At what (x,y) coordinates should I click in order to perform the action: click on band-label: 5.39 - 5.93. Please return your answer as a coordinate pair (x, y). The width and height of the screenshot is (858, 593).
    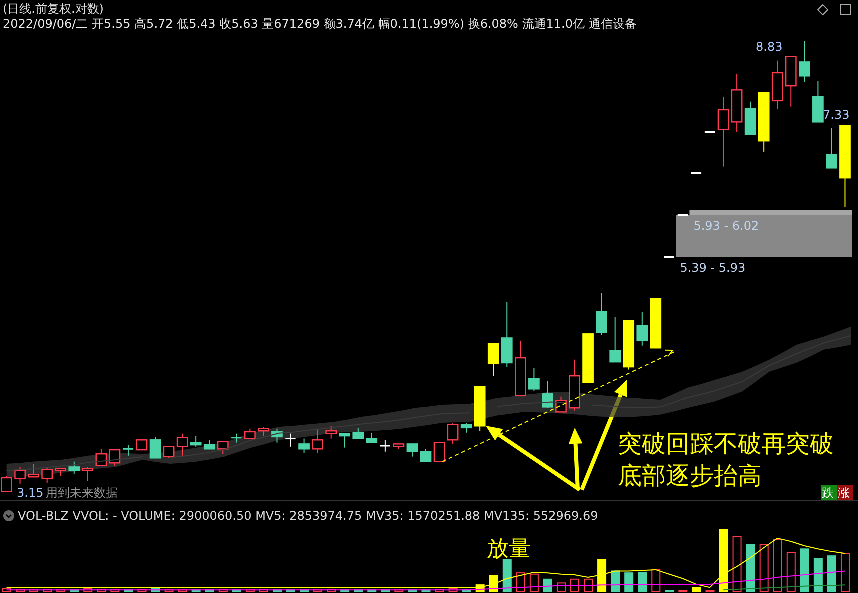
    Looking at the image, I should click on (713, 268).